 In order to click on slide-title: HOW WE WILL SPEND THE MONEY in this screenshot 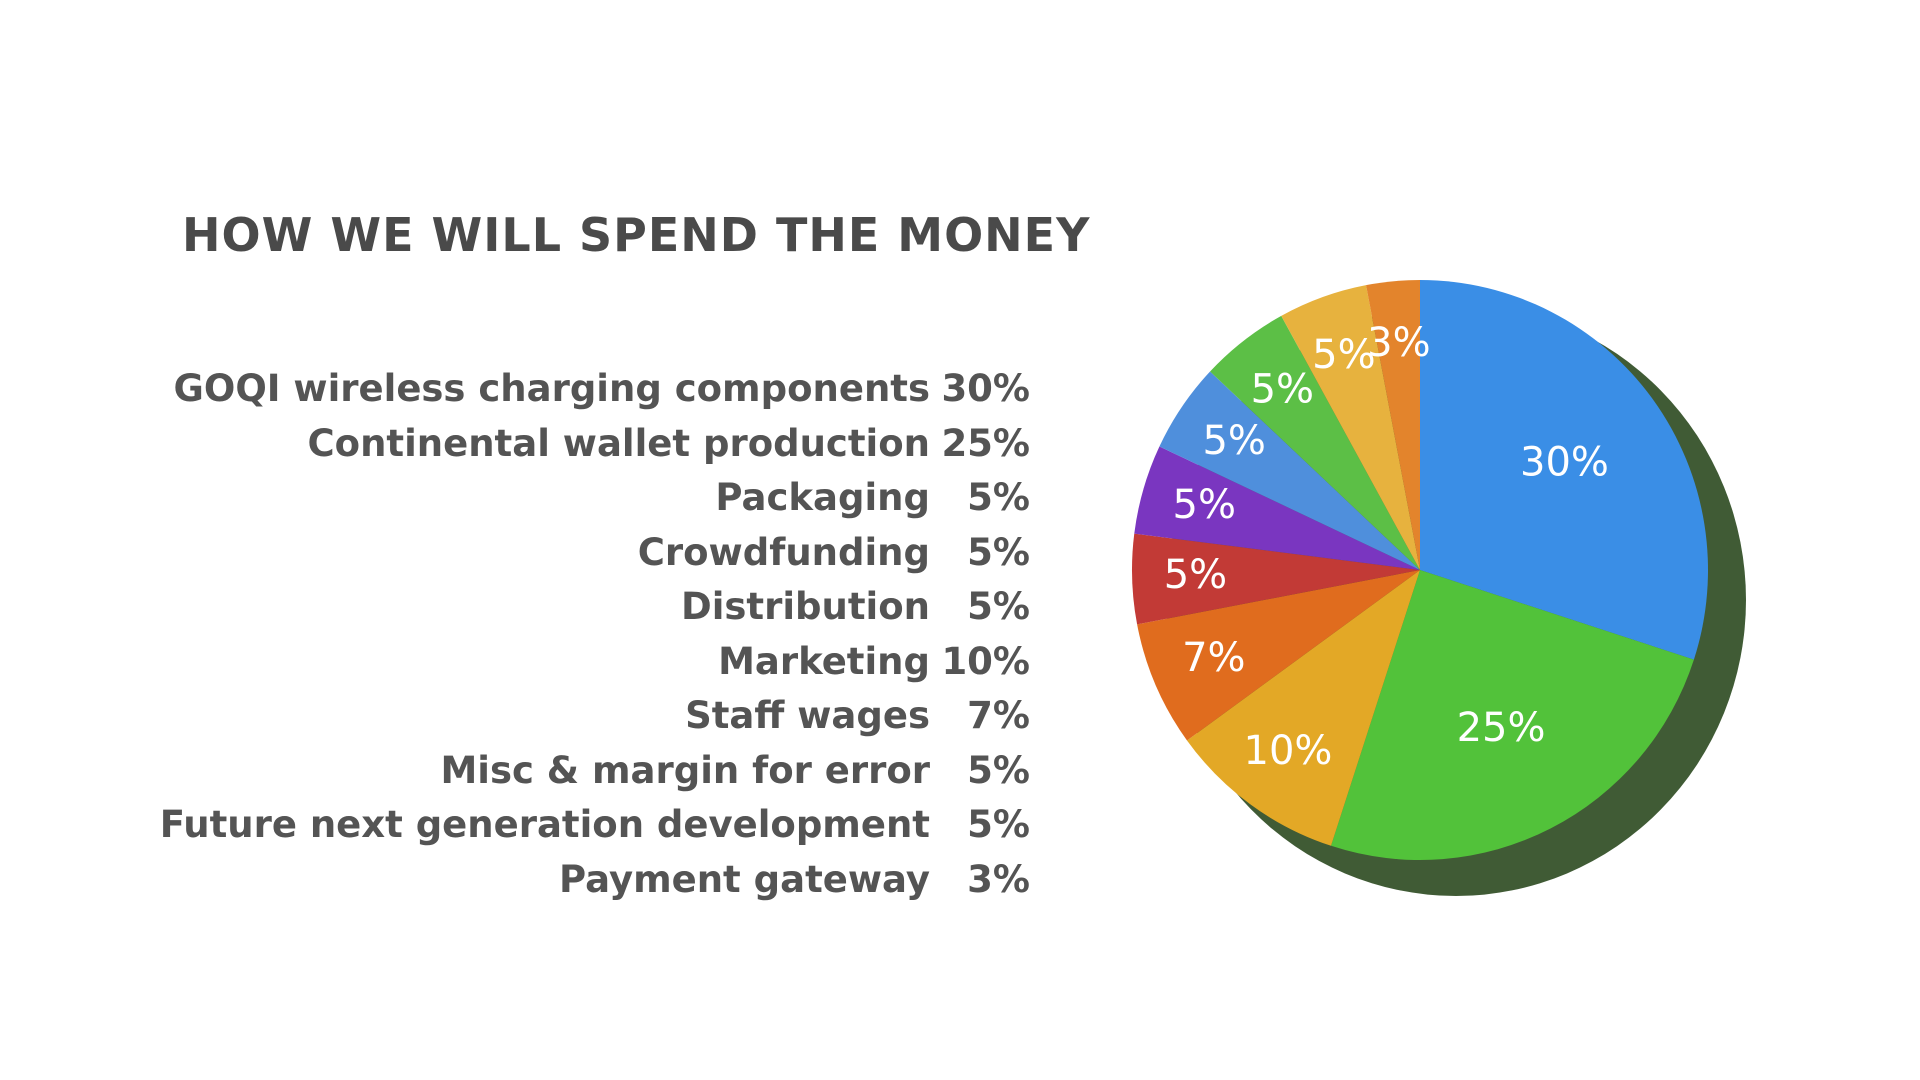, I will do `click(636, 235)`.